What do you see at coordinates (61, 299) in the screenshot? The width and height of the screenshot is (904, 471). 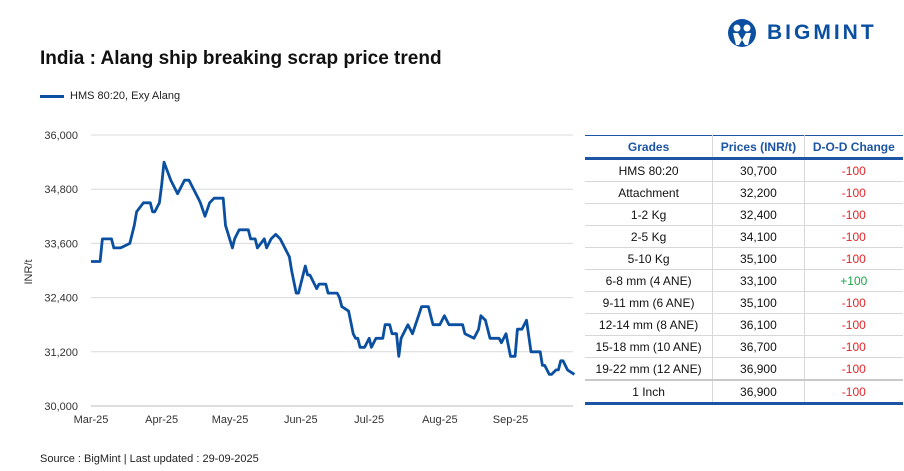 I see `y-tick-label: 32,400` at bounding box center [61, 299].